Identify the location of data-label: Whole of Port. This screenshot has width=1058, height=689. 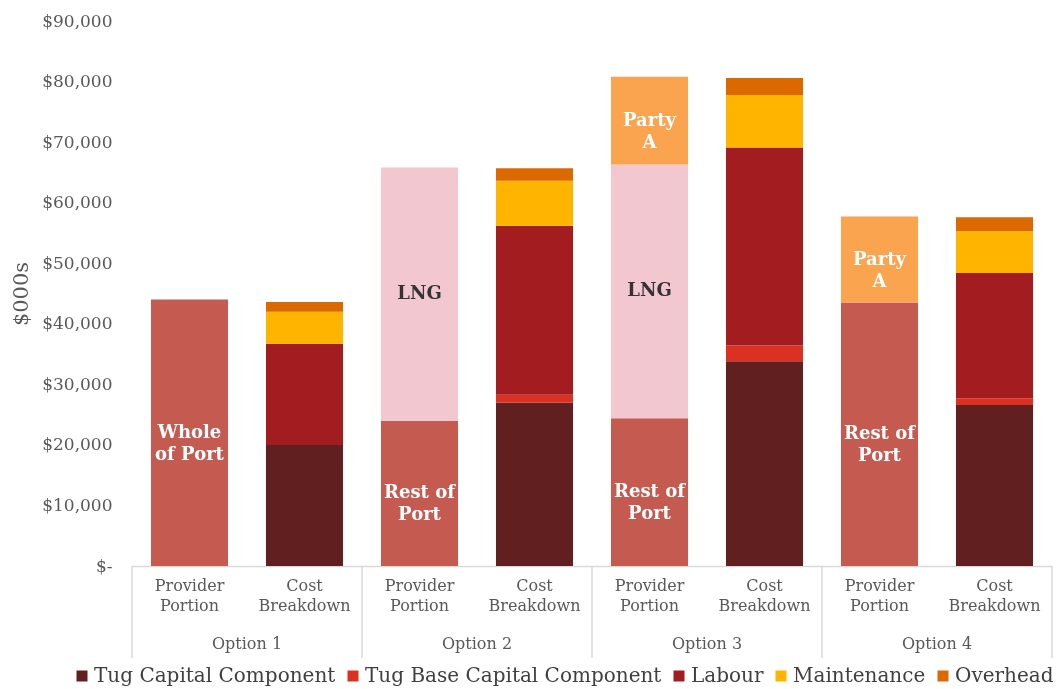
(190, 442).